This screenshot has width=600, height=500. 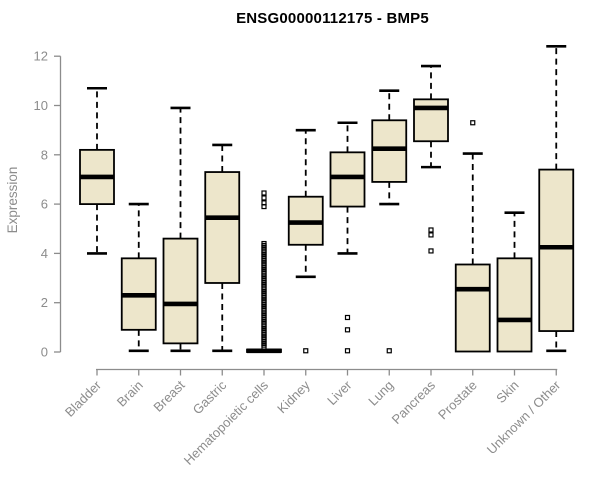 I want to click on y-tick-label: 12, so click(x=41, y=56).